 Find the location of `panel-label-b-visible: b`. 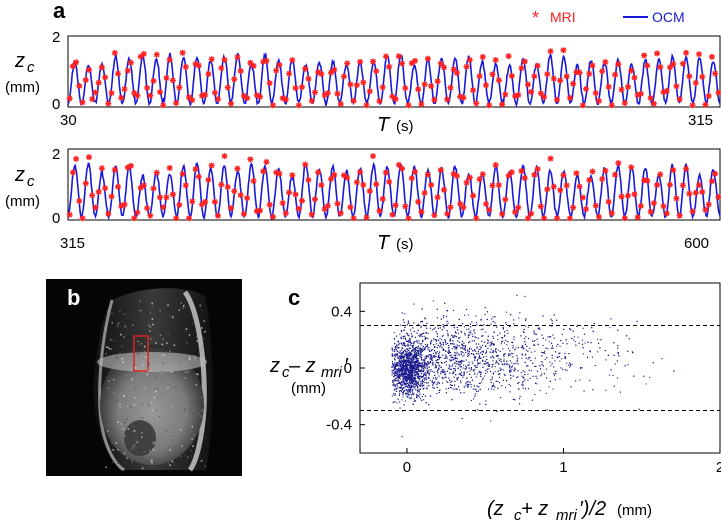

panel-label-b-visible: b is located at coordinates (73, 297).